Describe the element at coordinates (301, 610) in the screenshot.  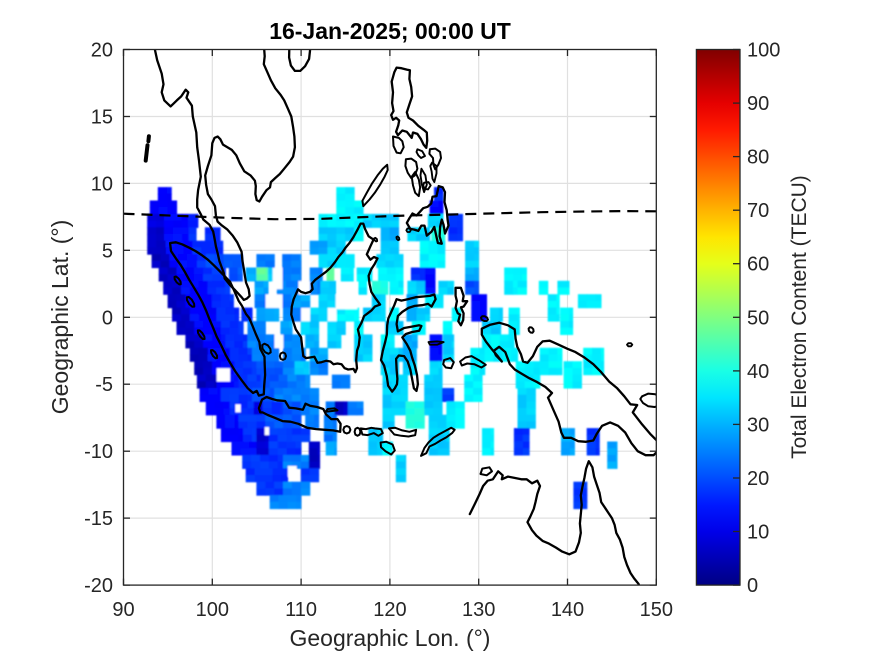
I see `svg-text: 110` at that location.